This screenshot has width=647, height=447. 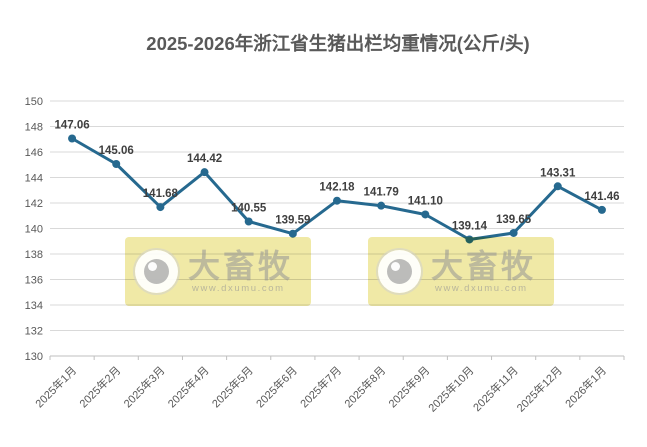 I want to click on data-label: 139.14, so click(x=470, y=226).